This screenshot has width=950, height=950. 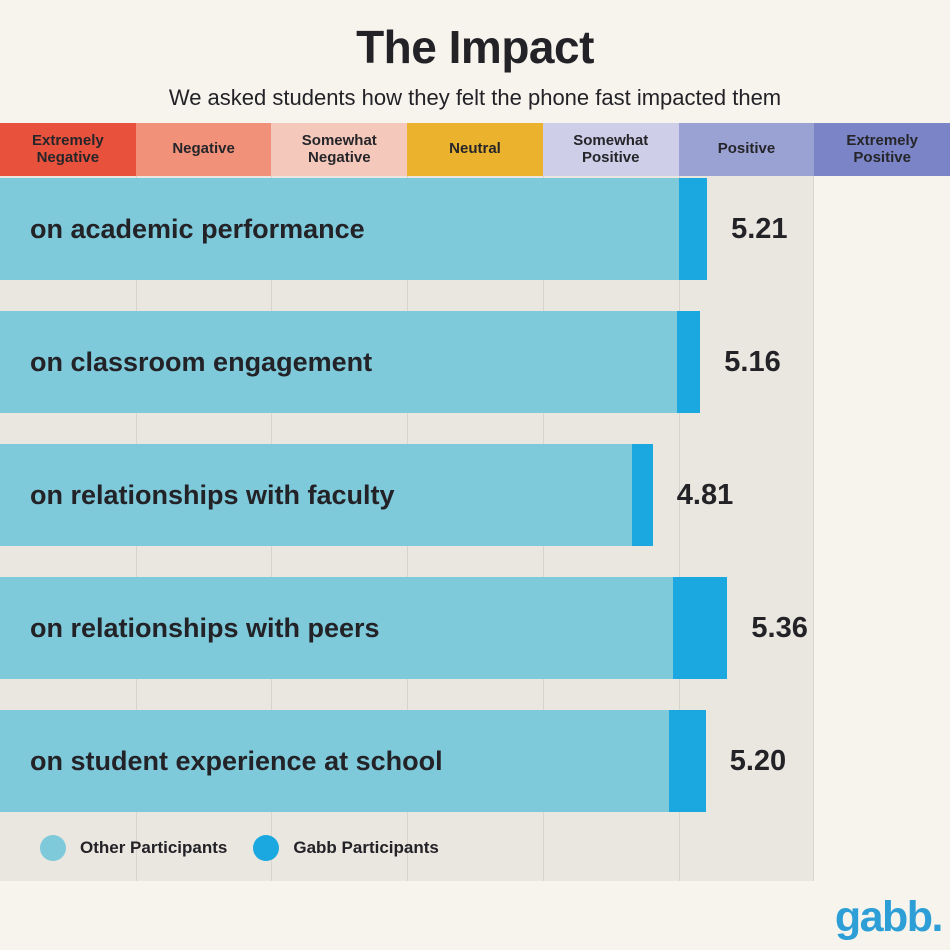 I want to click on bar-row: on classroom engagement 5.16, so click(x=475, y=362).